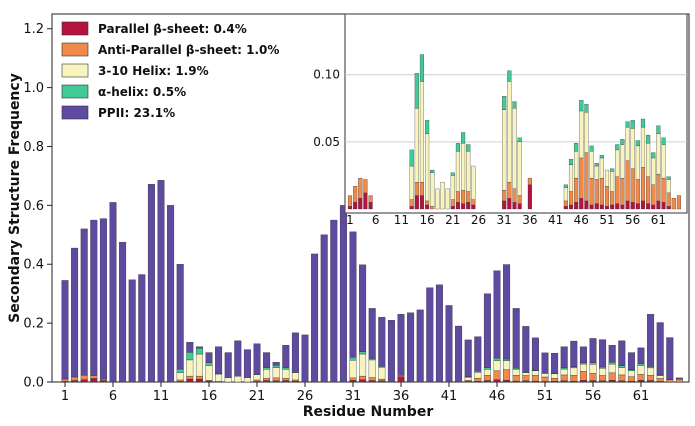 The image size is (695, 426). What do you see at coordinates (368, 412) in the screenshot?
I see `x-axis-label: Residue Number` at bounding box center [368, 412].